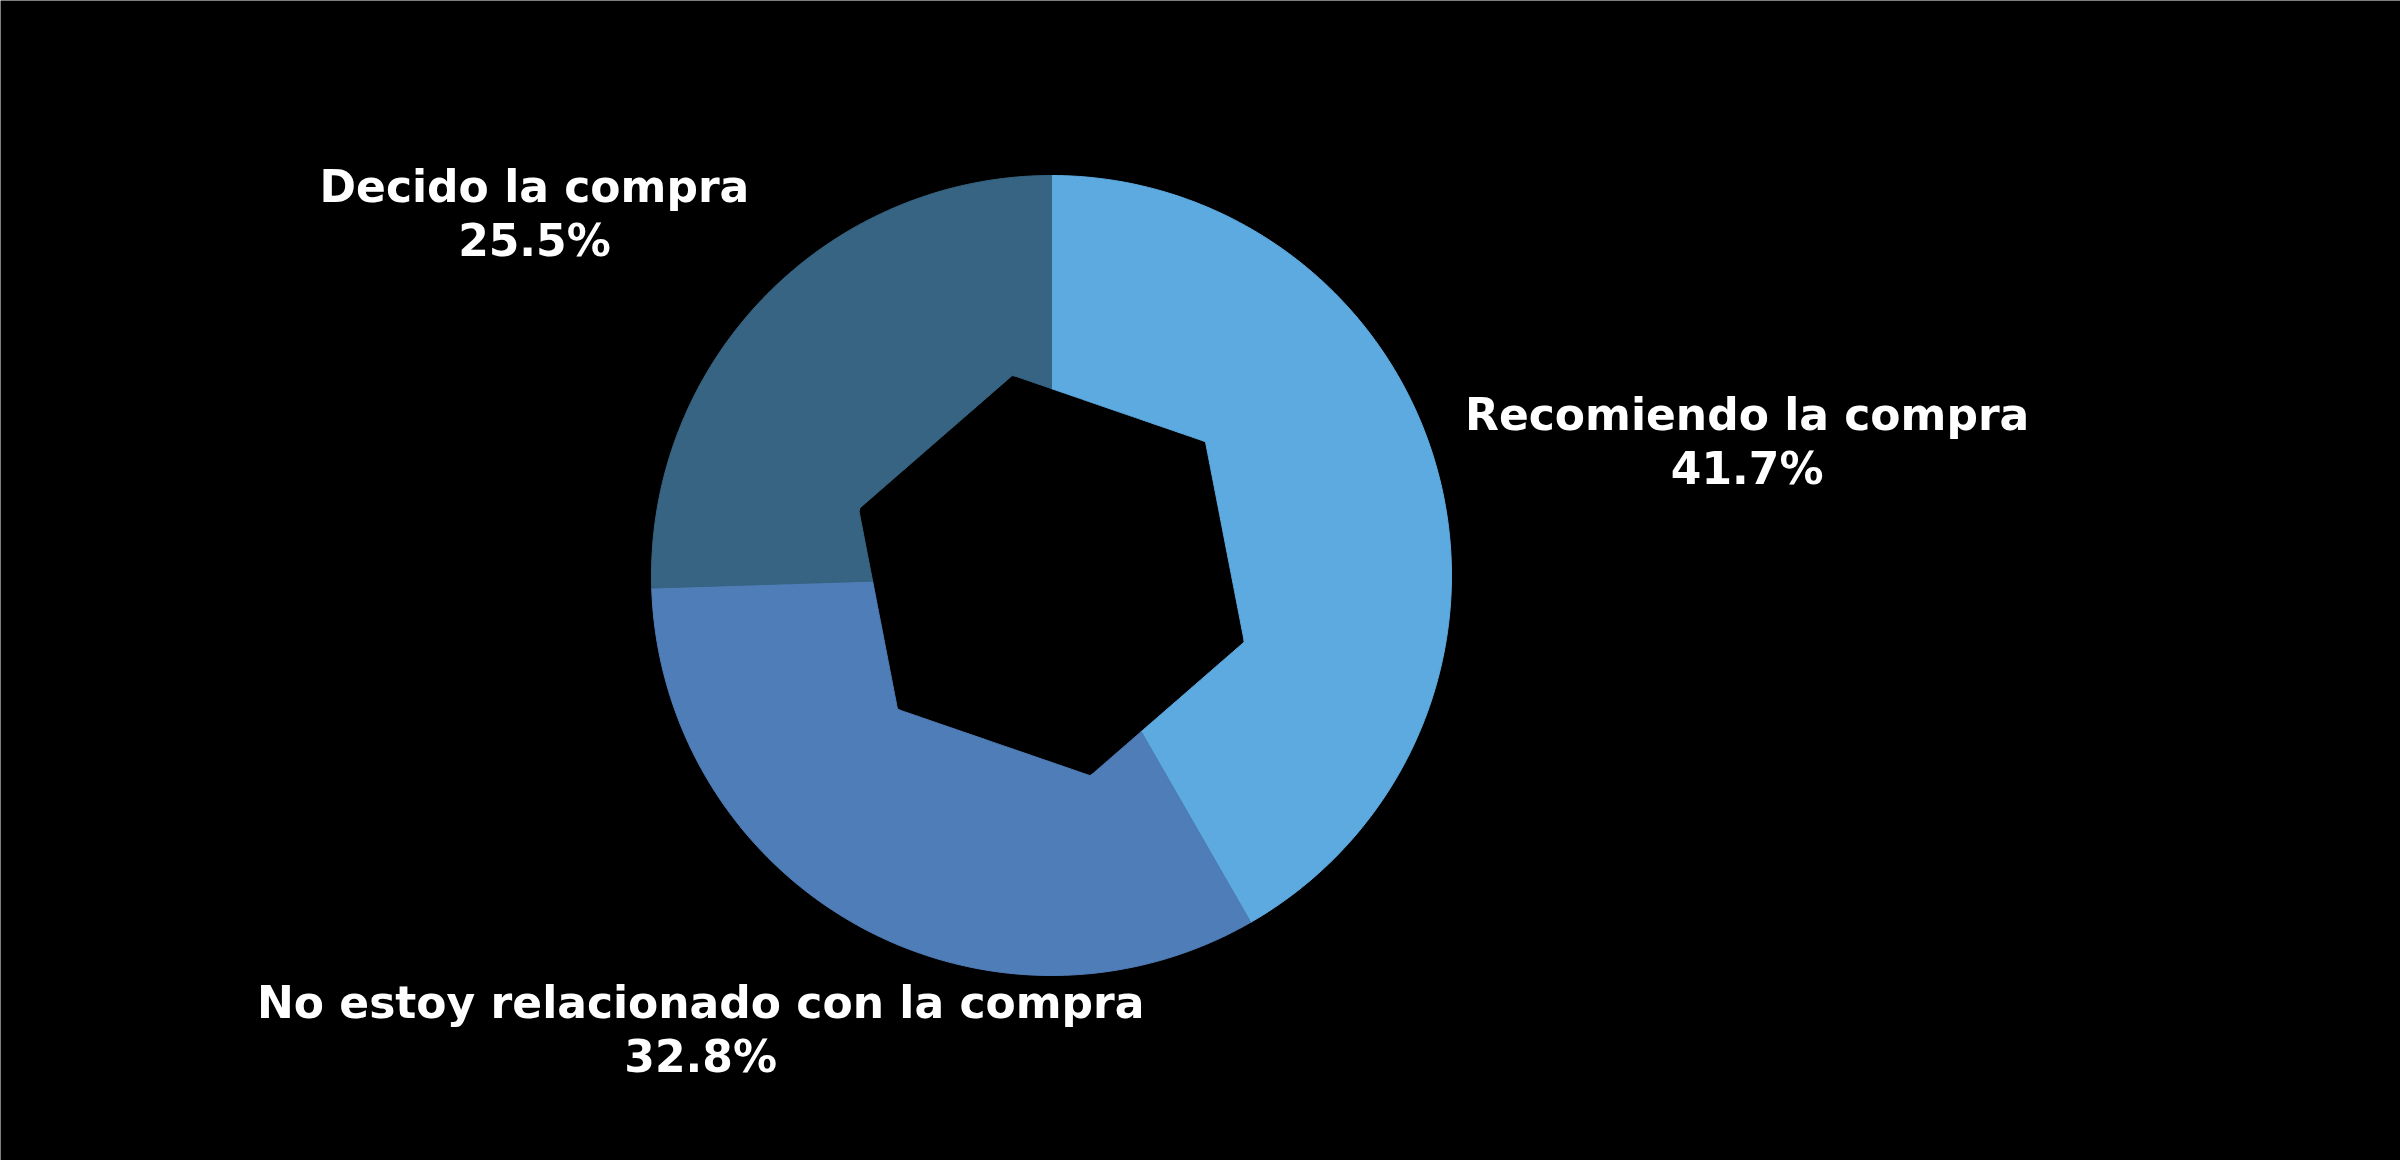 The height and width of the screenshot is (1160, 2400). Describe the element at coordinates (534, 240) in the screenshot. I see `data-label: 25.5%` at that location.